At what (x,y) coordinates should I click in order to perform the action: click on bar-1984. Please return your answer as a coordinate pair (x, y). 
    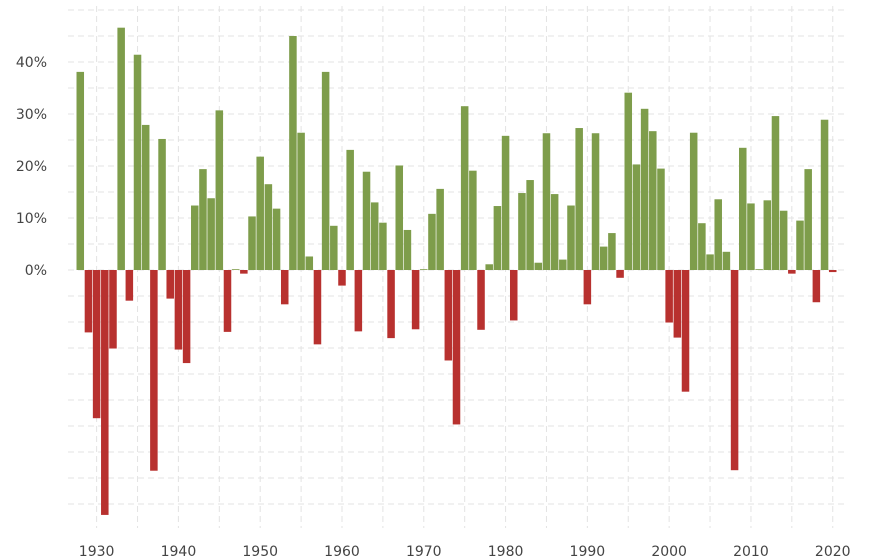
    Looking at the image, I should click on (538, 266).